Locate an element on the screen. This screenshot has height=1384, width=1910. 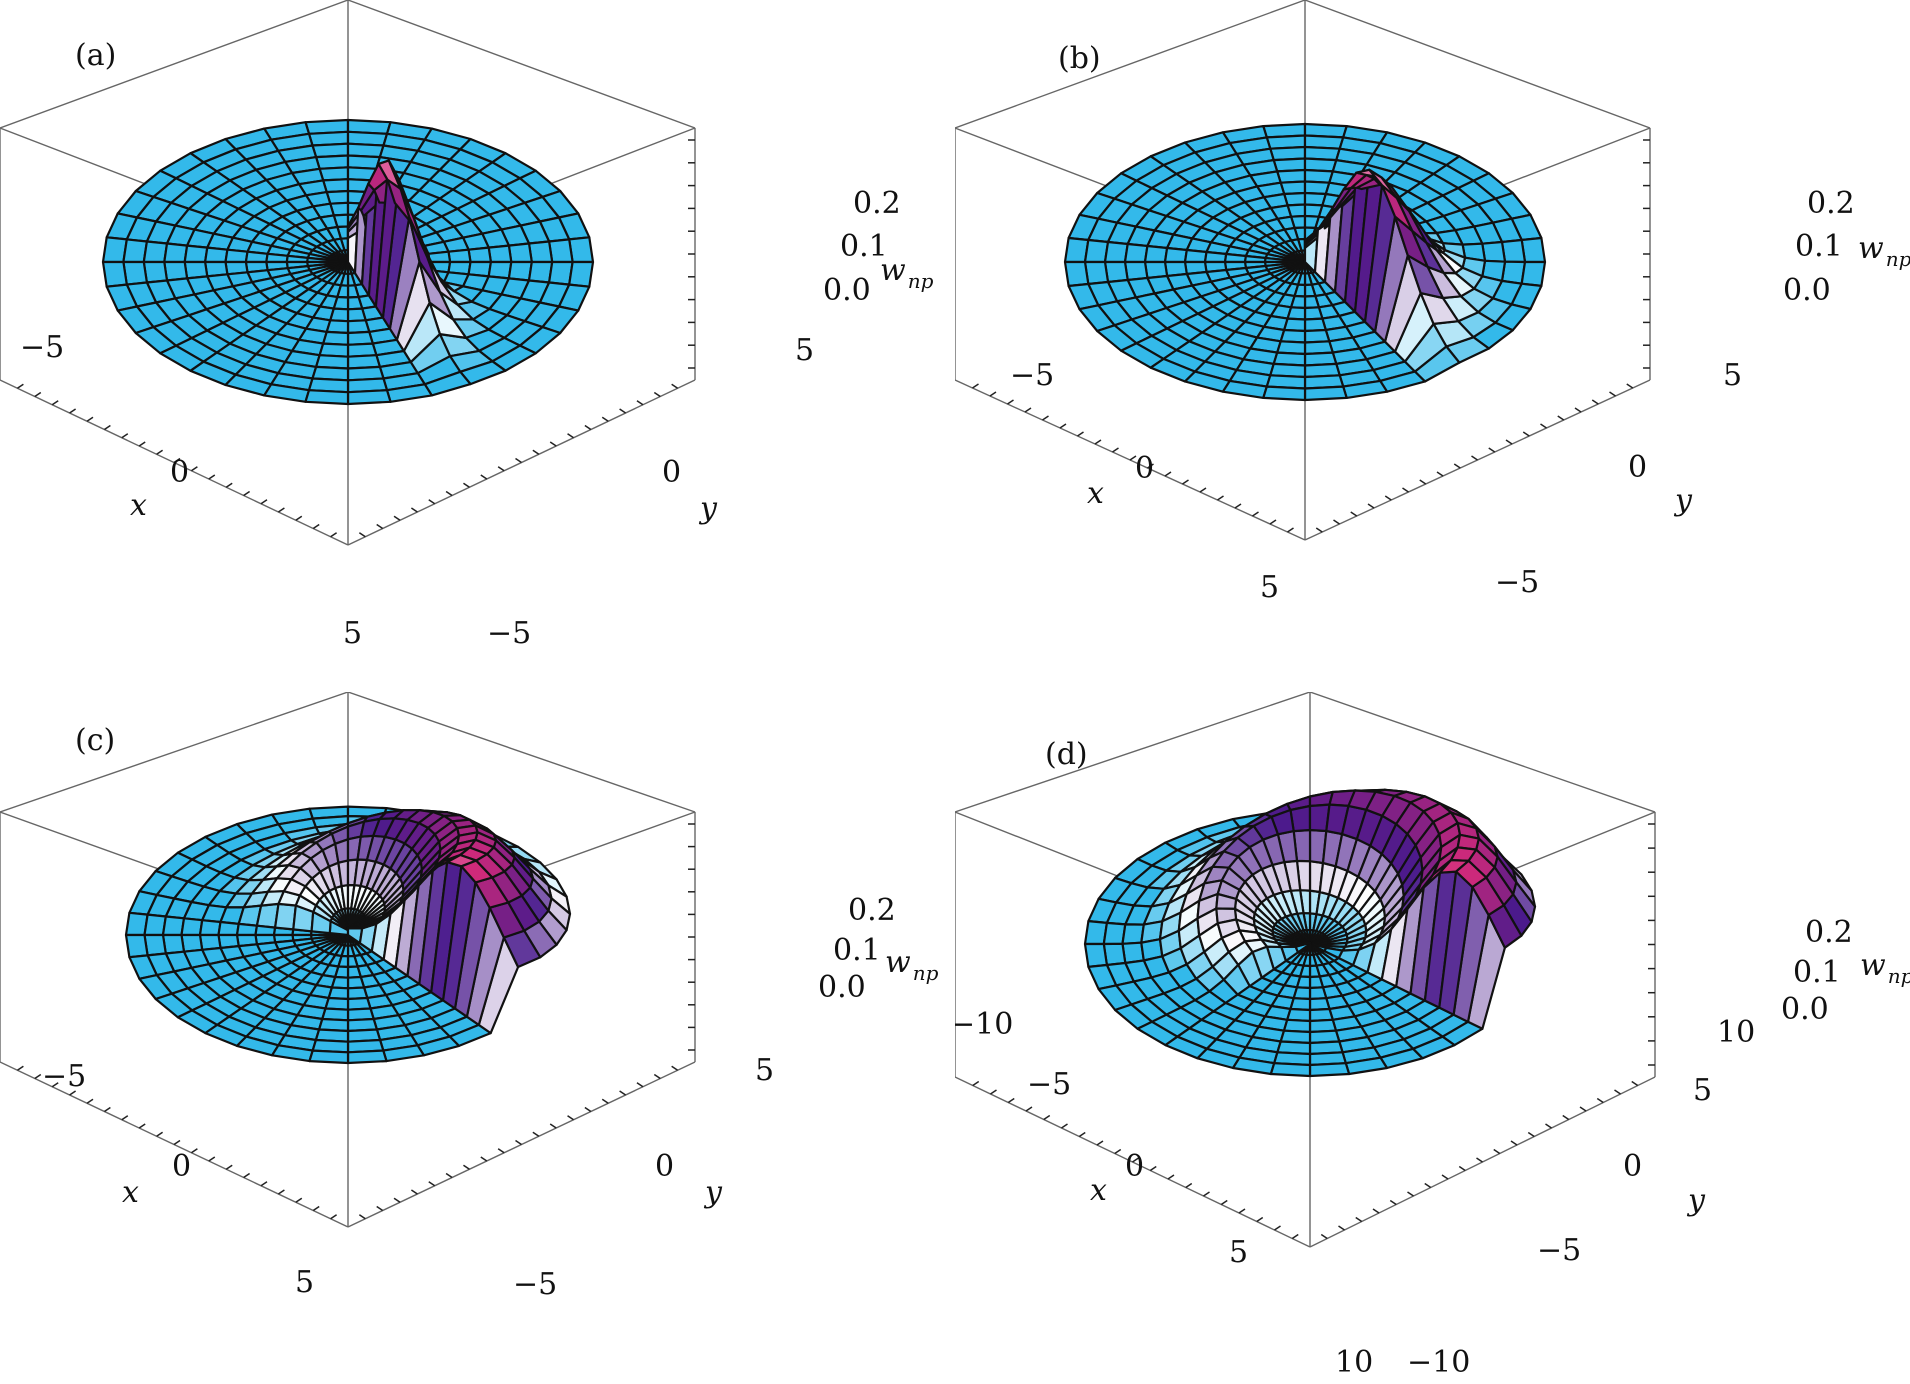
z-tick-label: 0.1 is located at coordinates (1817, 972).